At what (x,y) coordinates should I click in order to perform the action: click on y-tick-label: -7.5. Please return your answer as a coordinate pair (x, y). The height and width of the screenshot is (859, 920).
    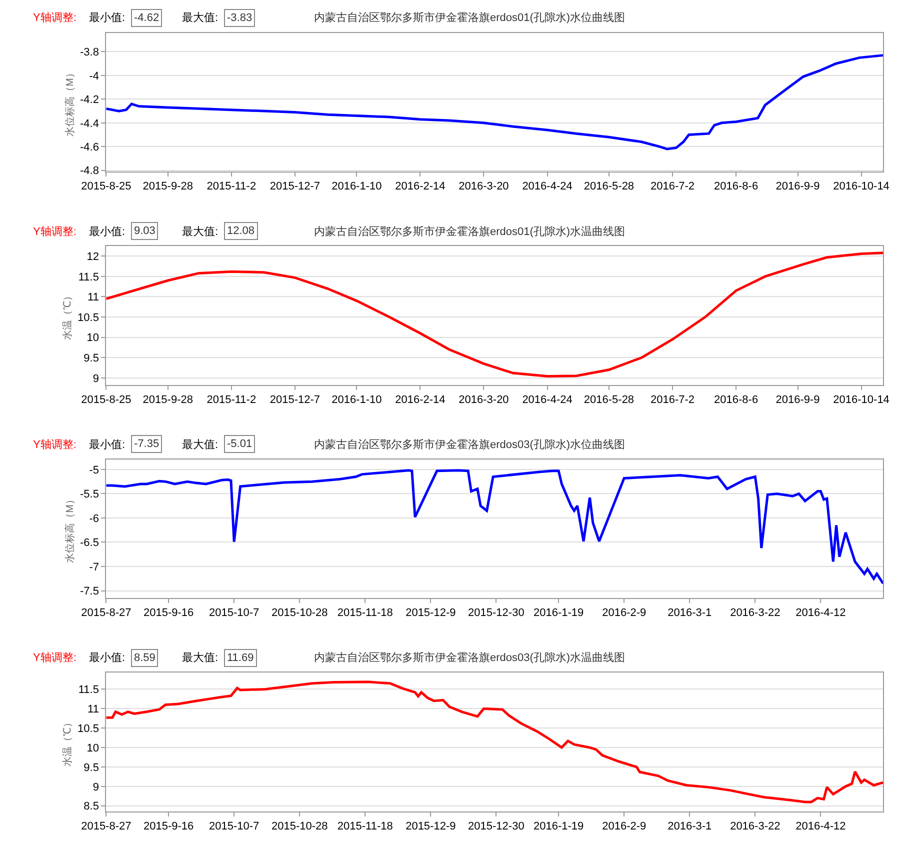
    Looking at the image, I should click on (89, 592).